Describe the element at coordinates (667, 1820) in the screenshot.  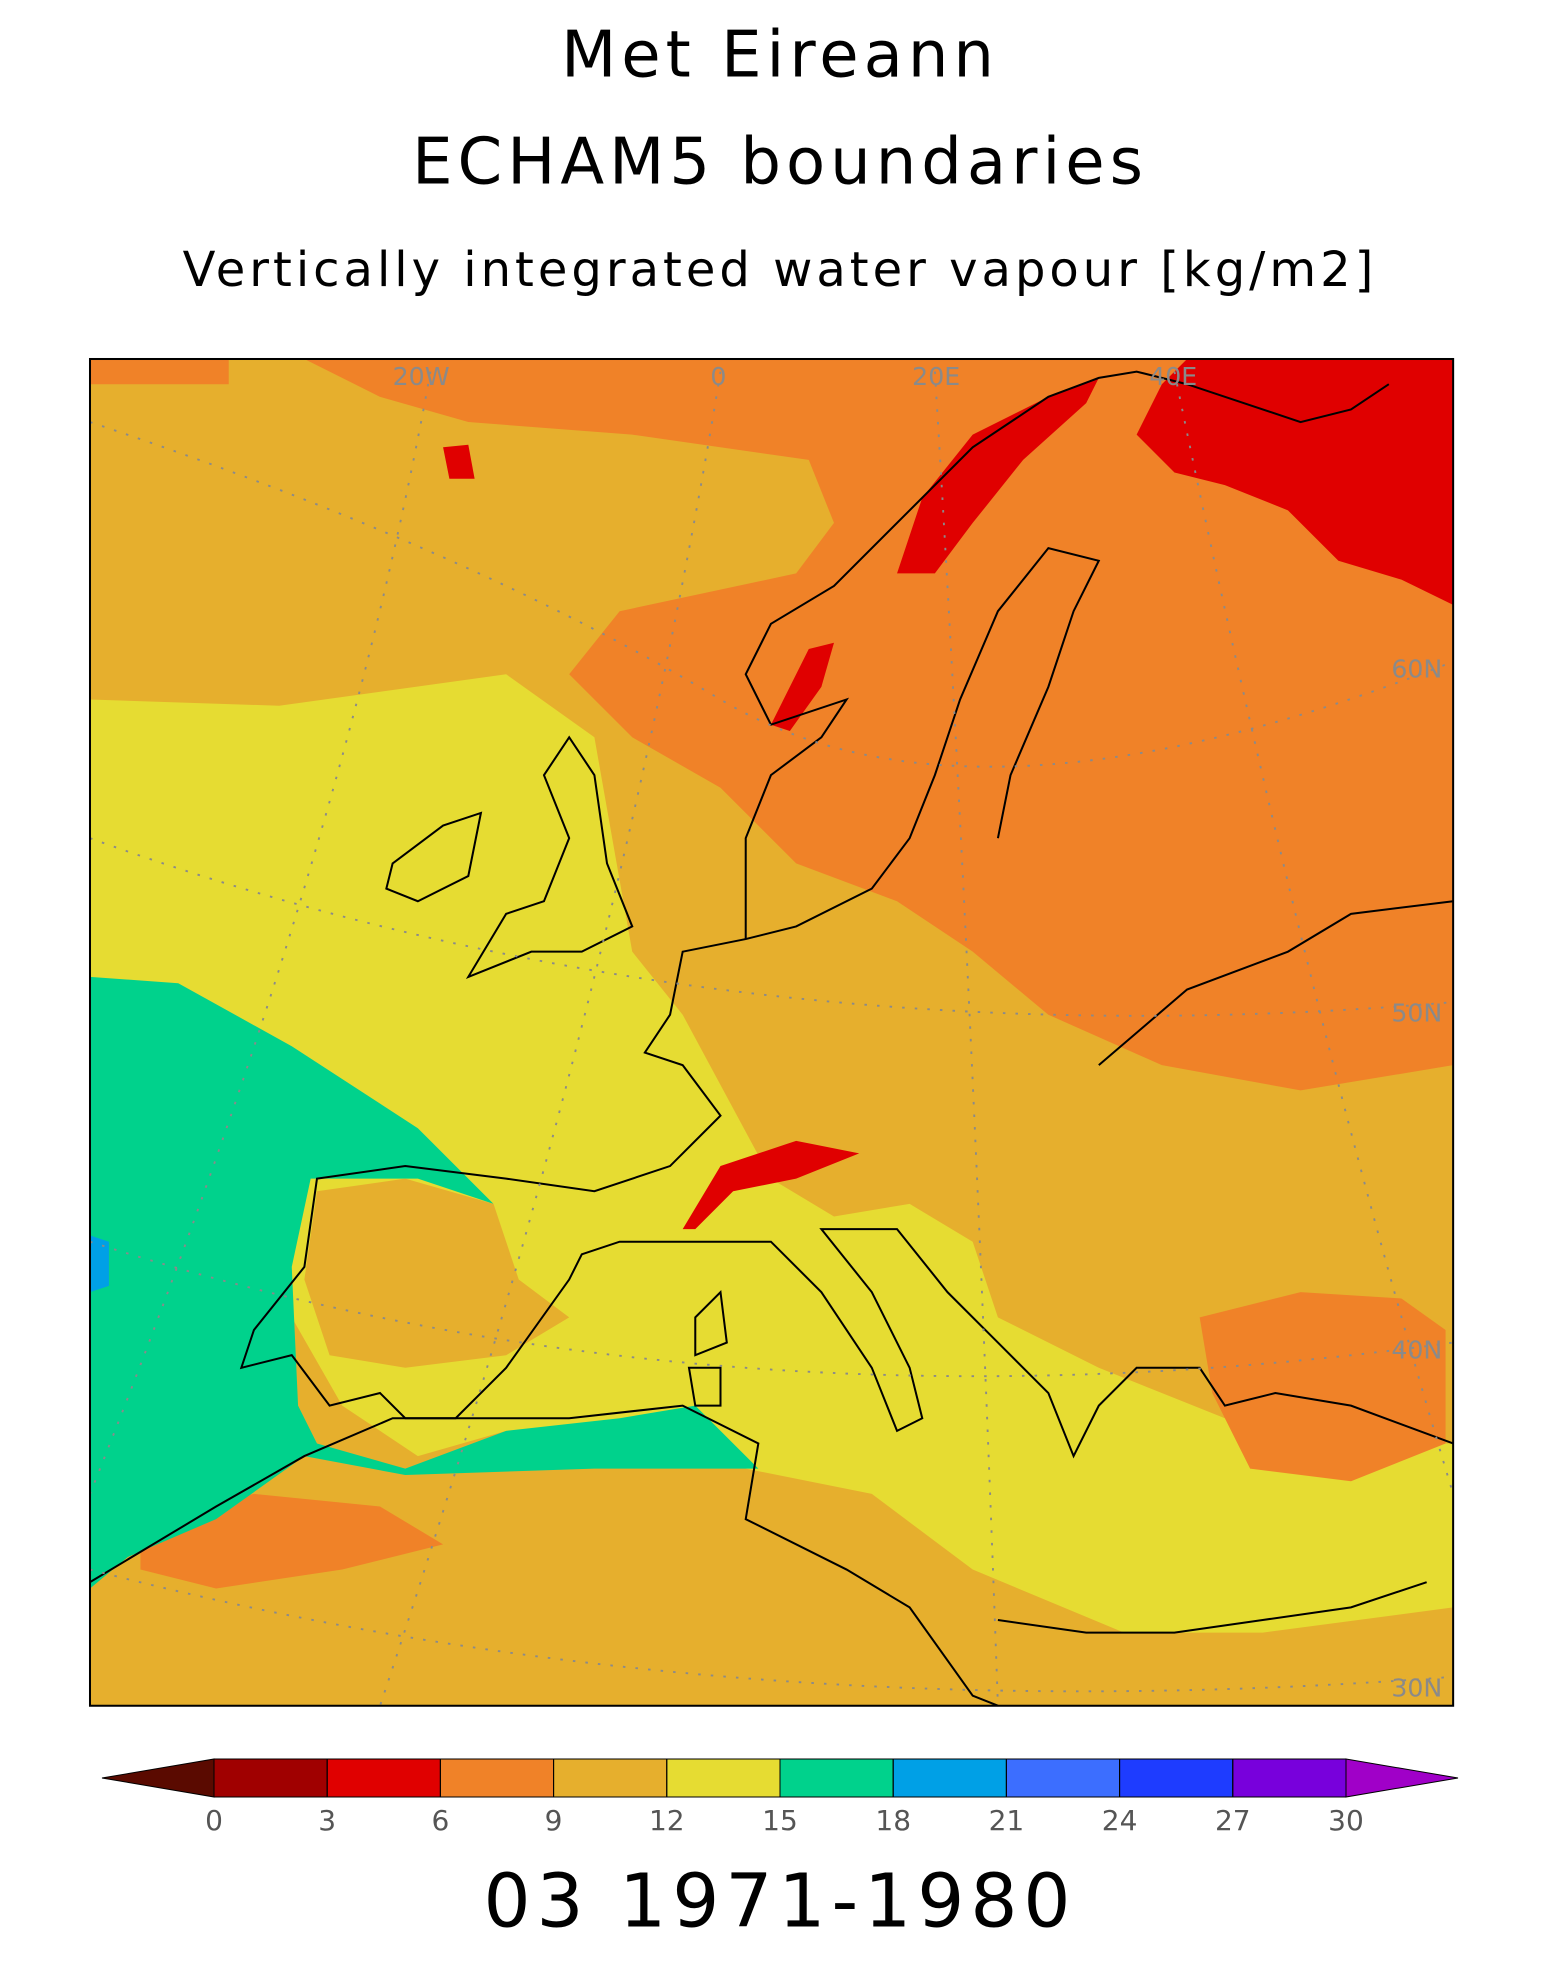
I see `colorbar-tick-label: 12` at that location.